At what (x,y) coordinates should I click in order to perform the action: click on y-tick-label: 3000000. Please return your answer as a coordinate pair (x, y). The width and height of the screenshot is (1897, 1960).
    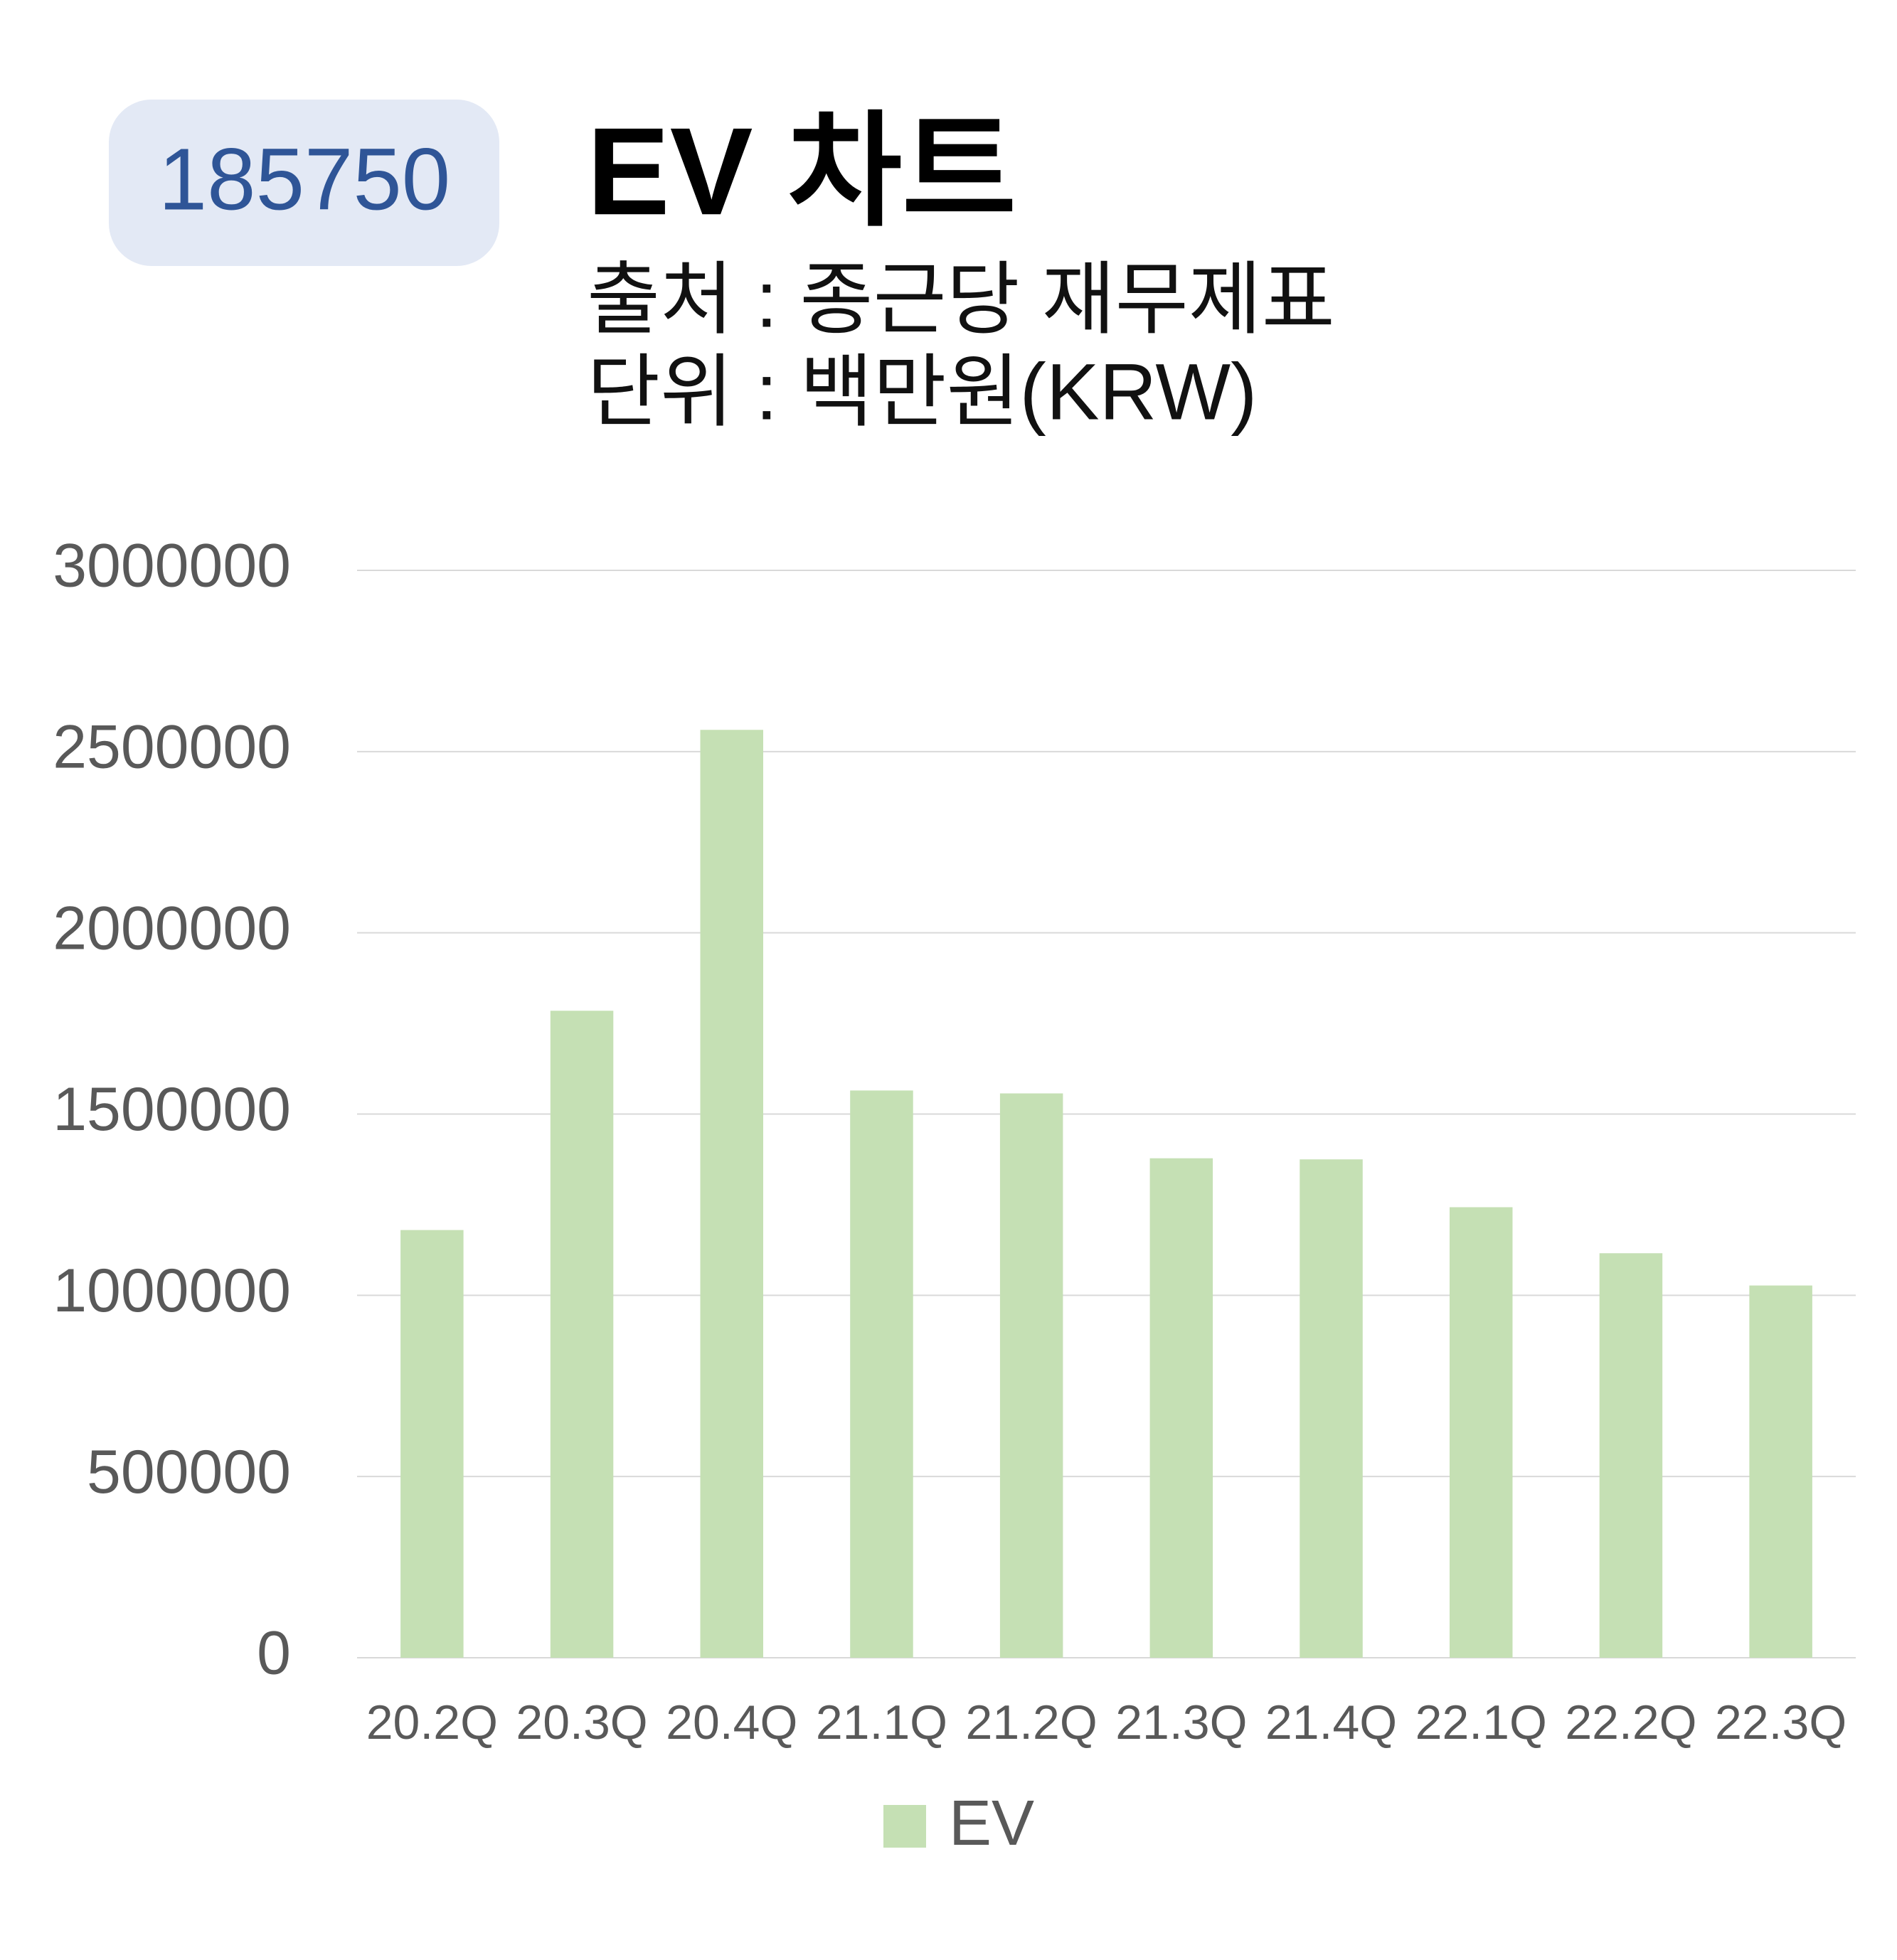
    Looking at the image, I should click on (172, 566).